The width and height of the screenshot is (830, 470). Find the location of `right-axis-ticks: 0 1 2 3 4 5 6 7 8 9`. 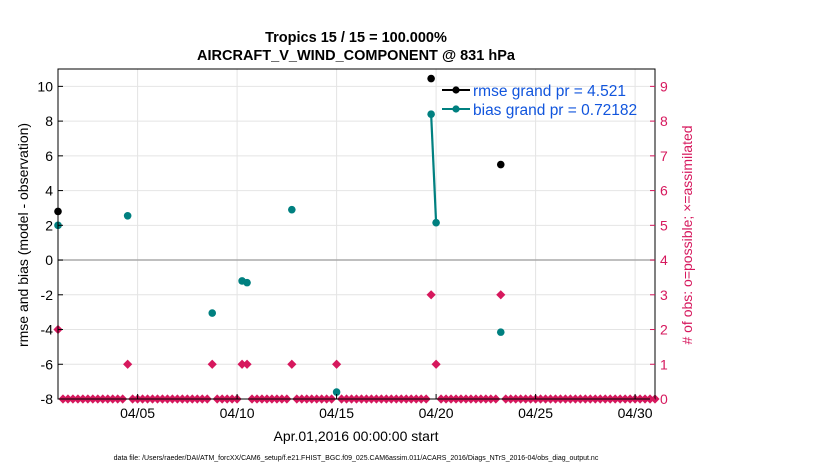

right-axis-ticks: 0 1 2 3 4 5 6 7 8 9 is located at coordinates (659, 242).